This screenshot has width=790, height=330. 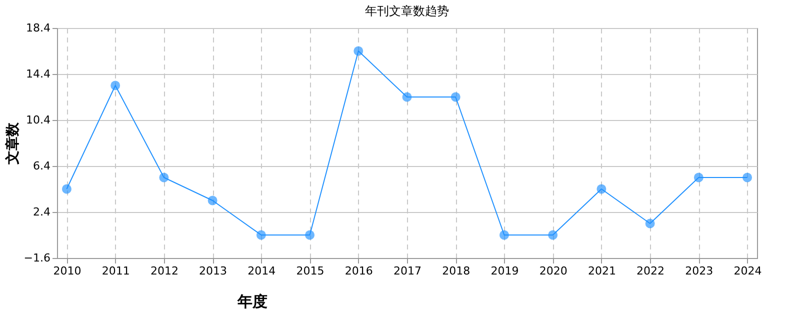 What do you see at coordinates (650, 271) in the screenshot?
I see `x-tick-label: 2022` at bounding box center [650, 271].